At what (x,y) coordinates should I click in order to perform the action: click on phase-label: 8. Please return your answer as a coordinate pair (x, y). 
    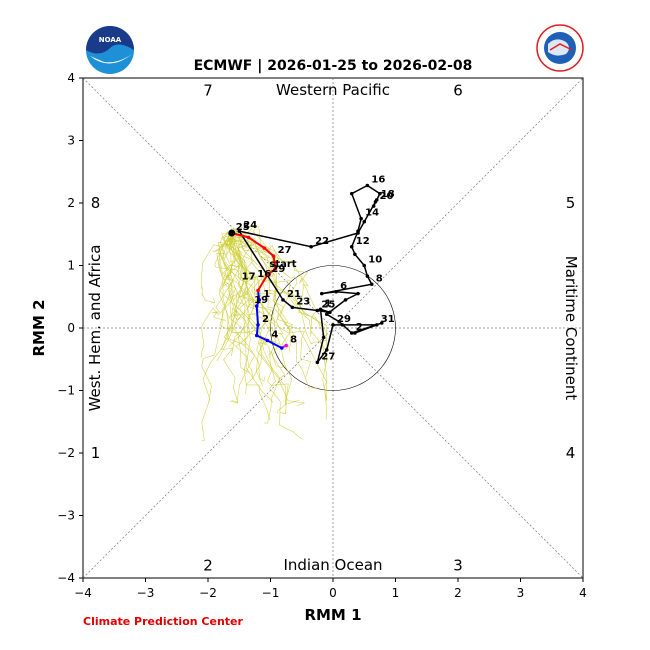
    Looking at the image, I should click on (96, 203).